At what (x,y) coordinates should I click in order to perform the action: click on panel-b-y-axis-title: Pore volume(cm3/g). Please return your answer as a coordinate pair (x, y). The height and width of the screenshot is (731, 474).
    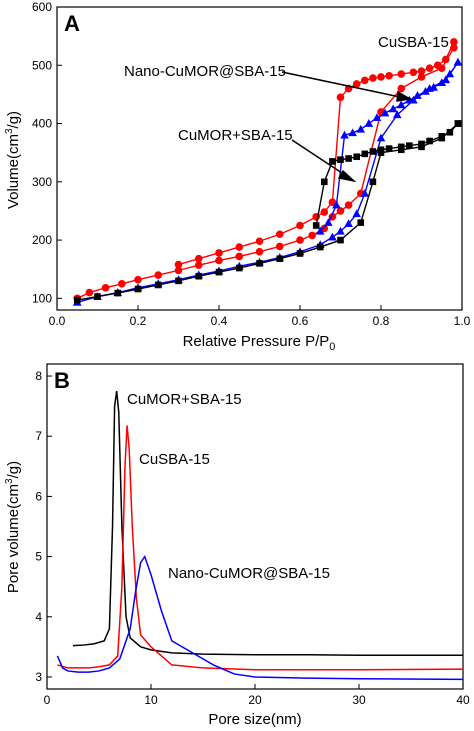
    Looking at the image, I should click on (13, 527).